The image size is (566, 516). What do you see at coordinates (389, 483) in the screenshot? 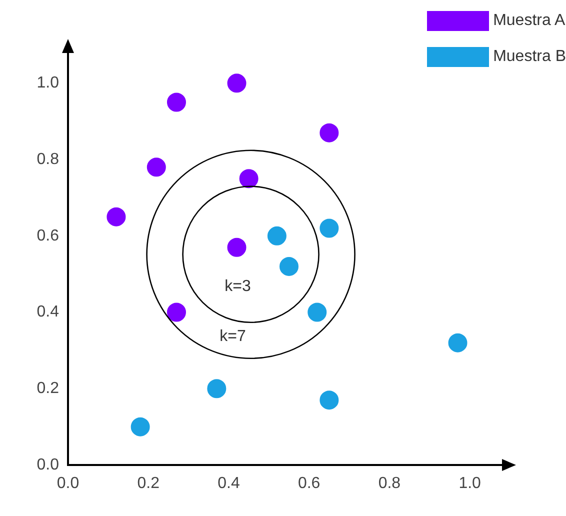
I see `x-tick-label: 0.8` at bounding box center [389, 483].